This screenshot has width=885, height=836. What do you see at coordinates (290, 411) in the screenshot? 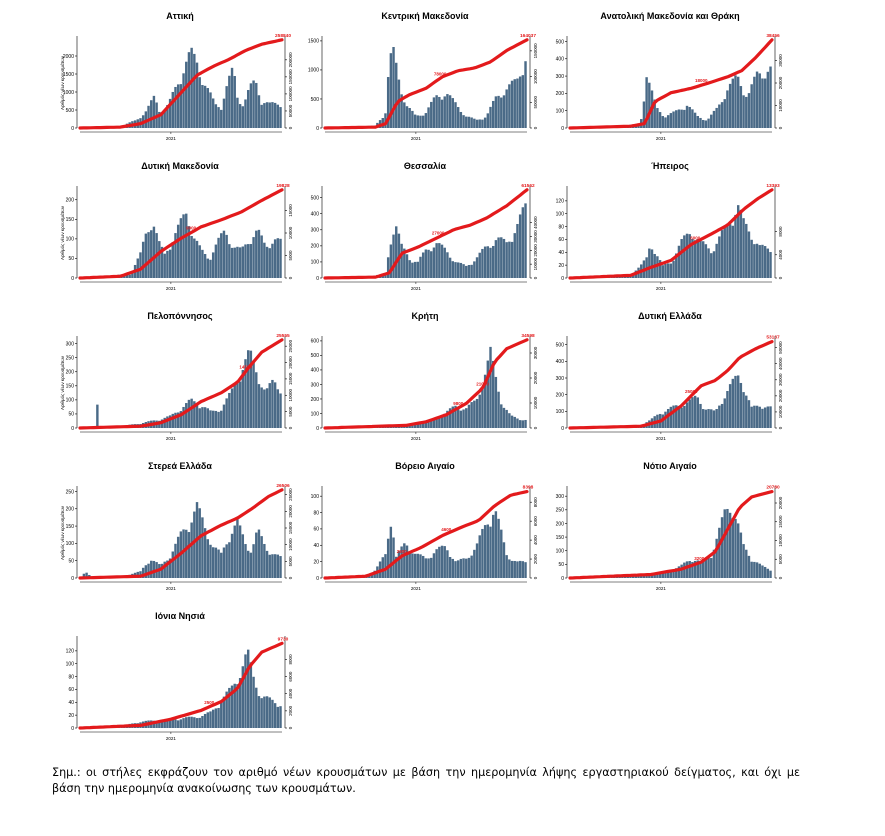
I see `right-tick-label: 5000` at bounding box center [290, 411].